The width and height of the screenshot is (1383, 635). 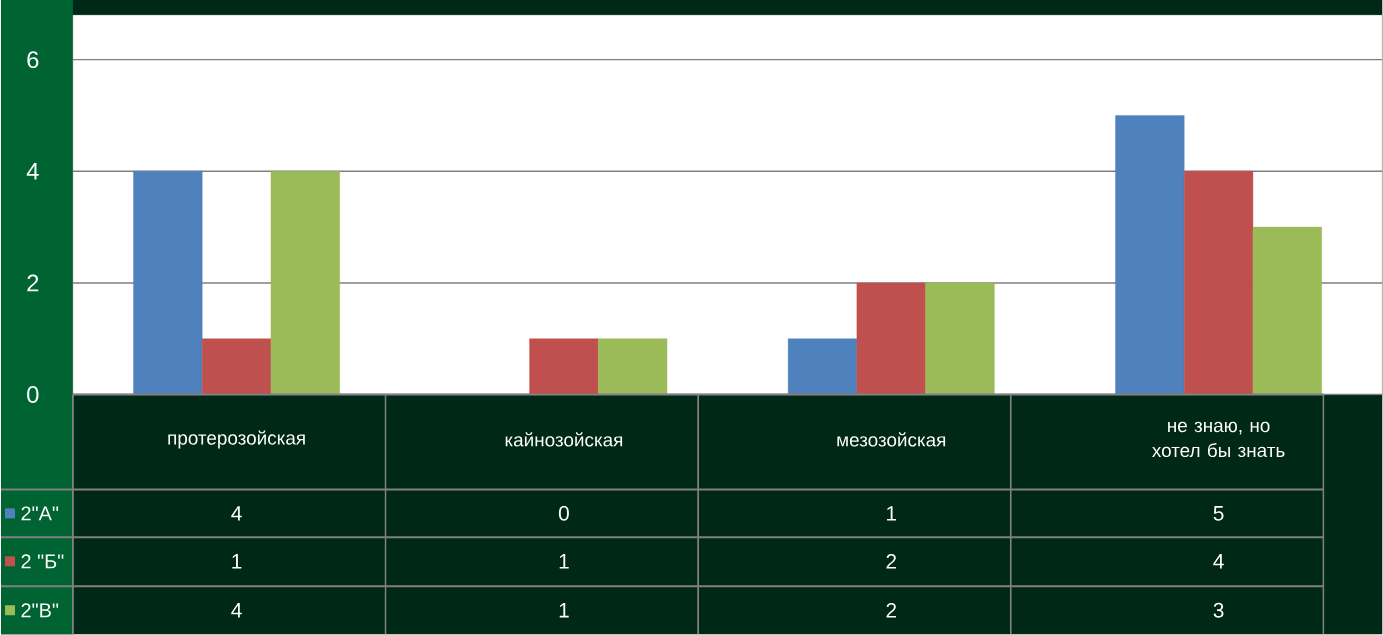 What do you see at coordinates (40, 513) in the screenshot?
I see `legend-label: 2"А"` at bounding box center [40, 513].